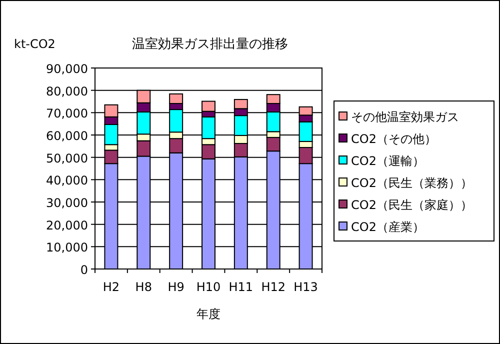 The width and height of the screenshot is (500, 344). Describe the element at coordinates (67, 181) in the screenshot. I see `y-tick-label: 40,000` at that location.